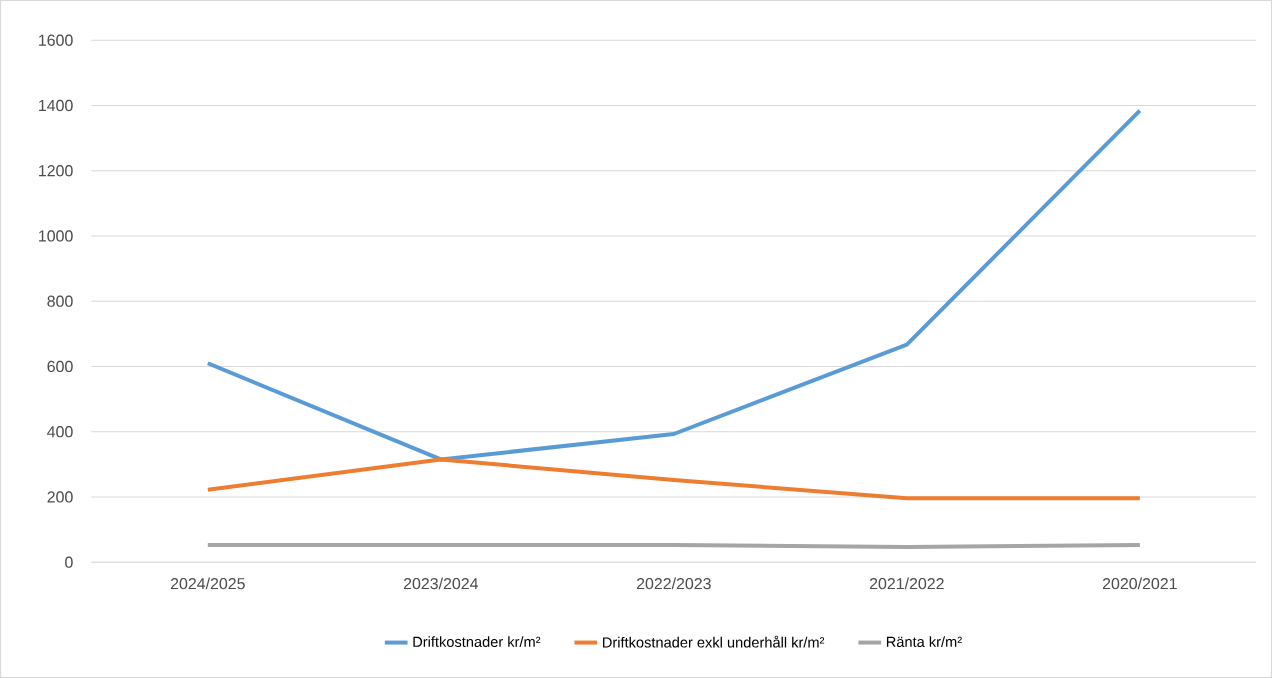  What do you see at coordinates (673, 479) in the screenshot?
I see `line-series` at bounding box center [673, 479].